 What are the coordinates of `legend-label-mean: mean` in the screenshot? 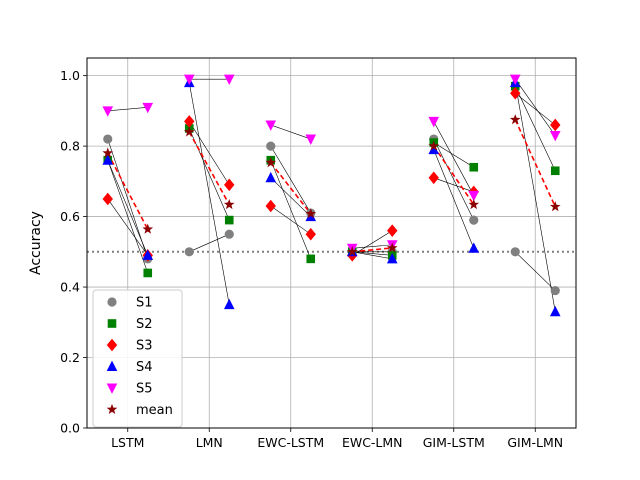 It's located at (154, 410).